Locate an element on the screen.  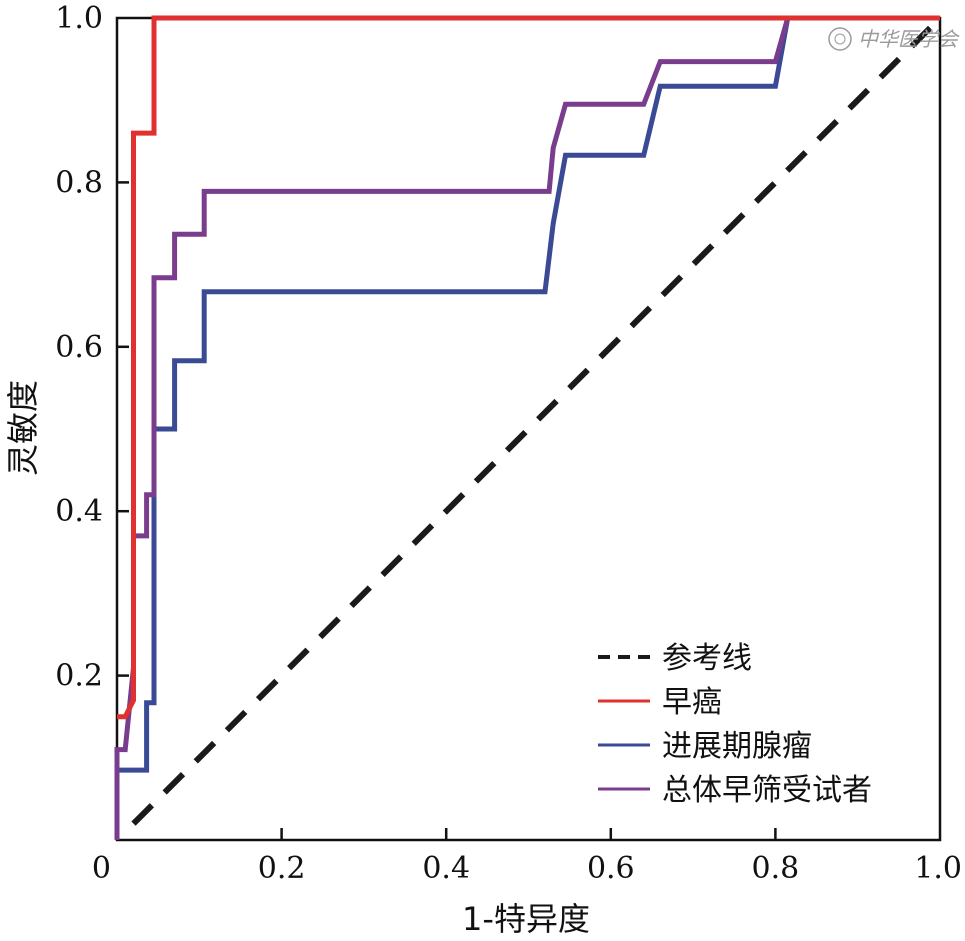
y-axis-title: 灵敏度 is located at coordinates (23, 428).